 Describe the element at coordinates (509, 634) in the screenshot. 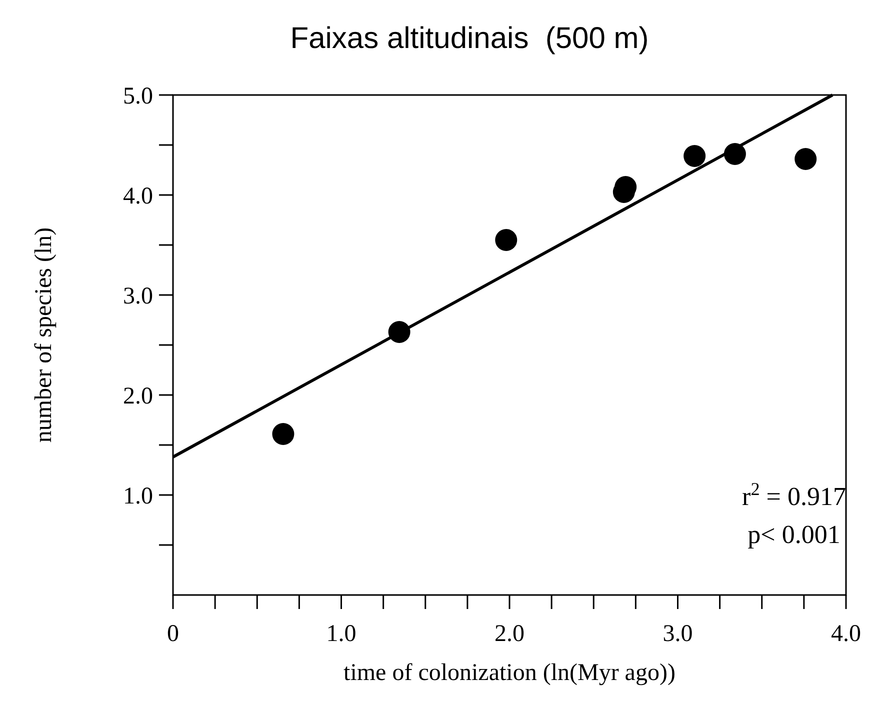

I see `x-tick-label: 2.0` at that location.